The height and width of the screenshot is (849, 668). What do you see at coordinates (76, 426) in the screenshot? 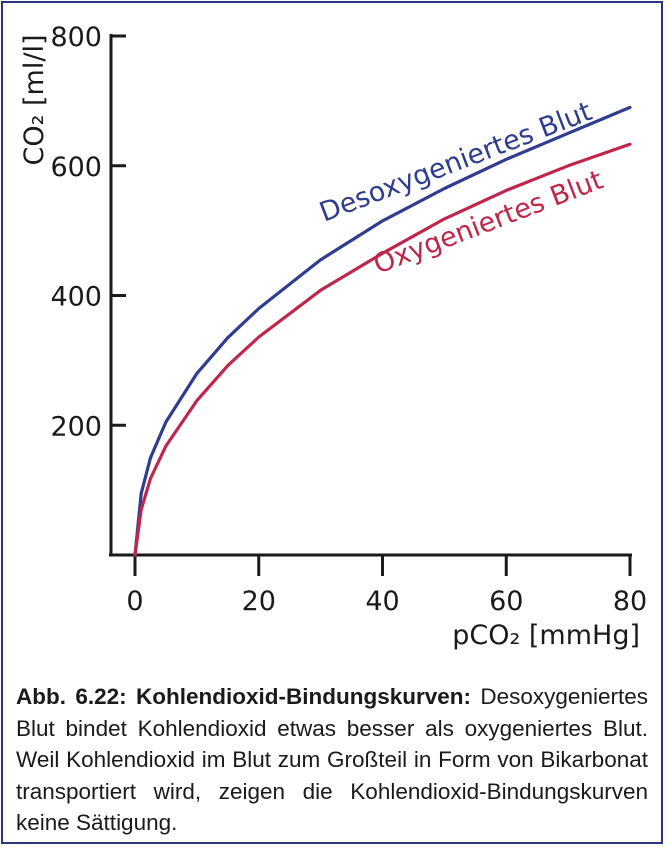
I see `y-tick-label: 200` at bounding box center [76, 426].